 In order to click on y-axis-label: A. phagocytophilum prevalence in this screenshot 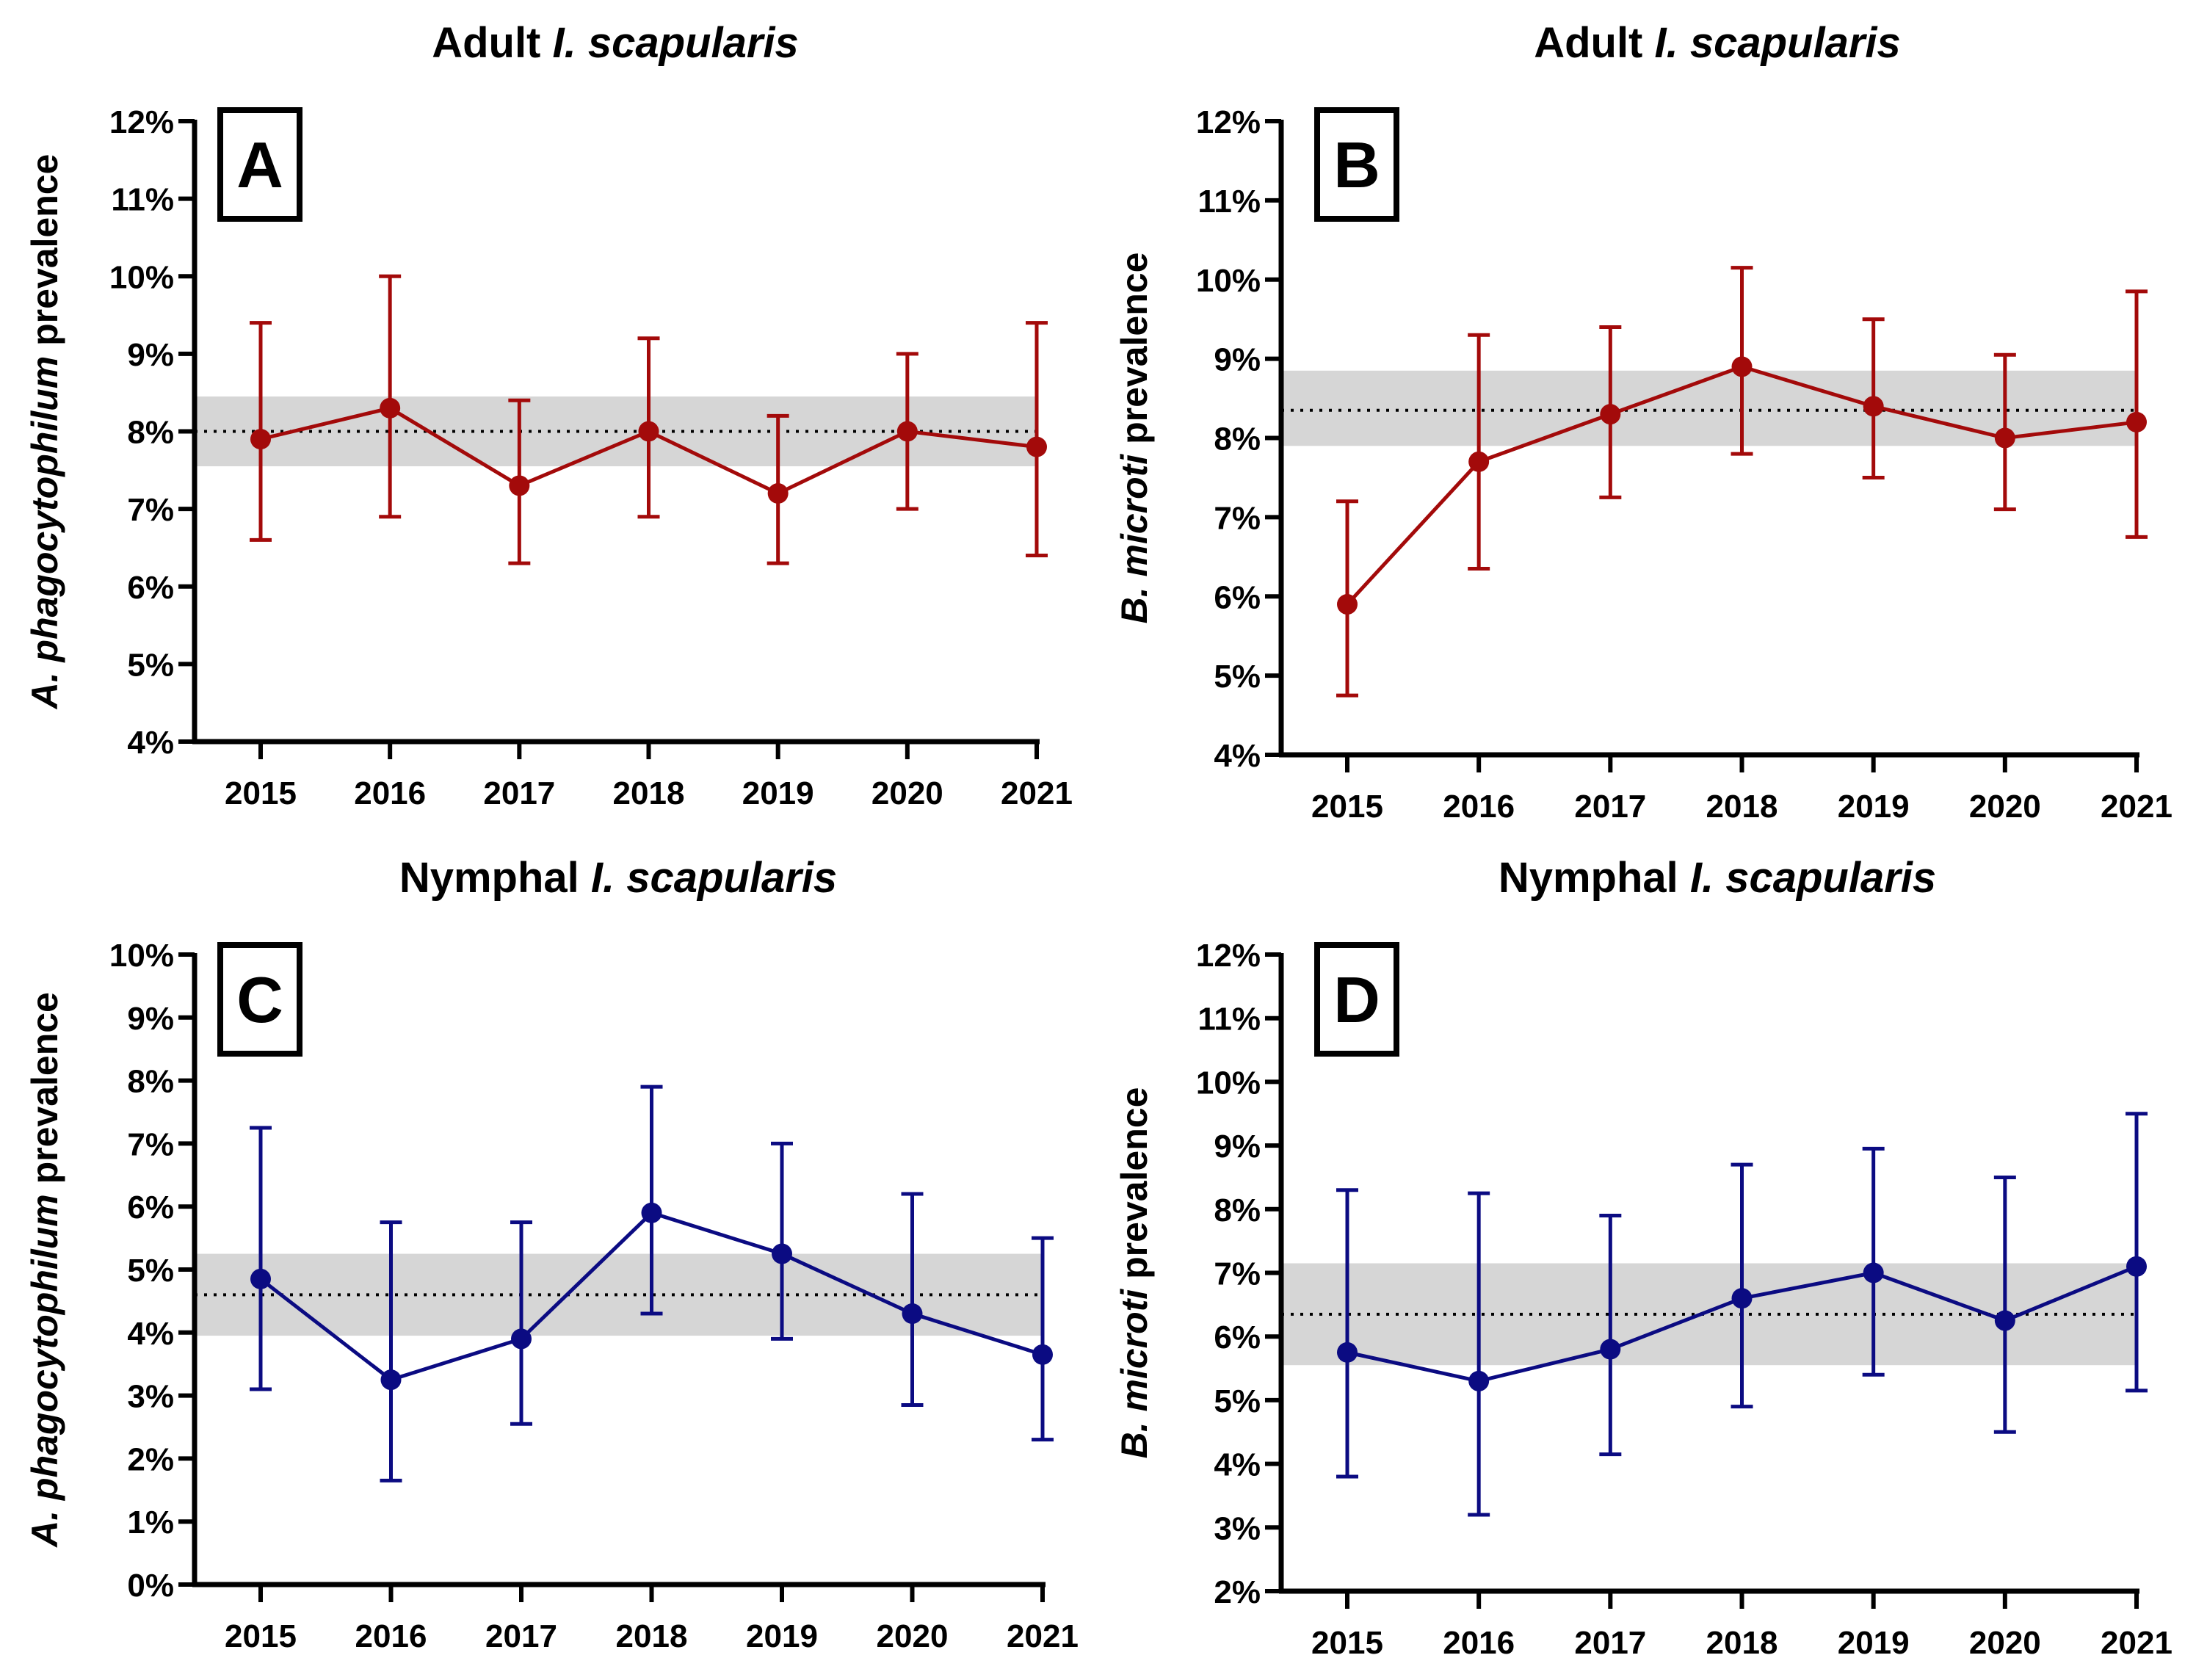, I will do `click(44, 1270)`.